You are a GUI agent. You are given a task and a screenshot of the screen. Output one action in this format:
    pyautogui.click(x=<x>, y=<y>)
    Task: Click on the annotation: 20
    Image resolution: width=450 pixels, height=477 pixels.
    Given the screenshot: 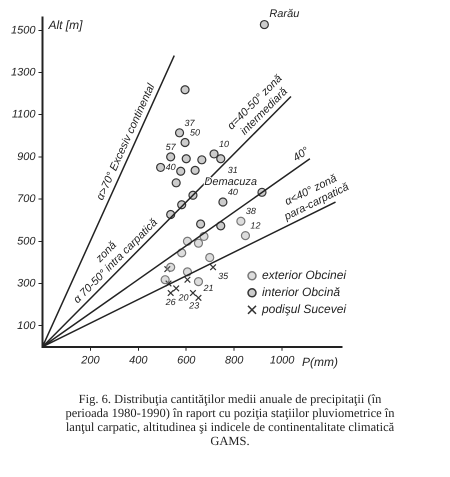 What is the action you would take?
    pyautogui.click(x=183, y=297)
    